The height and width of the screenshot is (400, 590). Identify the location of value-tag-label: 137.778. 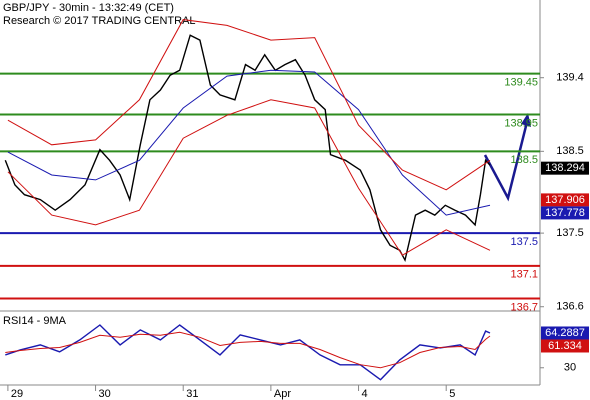
(565, 213).